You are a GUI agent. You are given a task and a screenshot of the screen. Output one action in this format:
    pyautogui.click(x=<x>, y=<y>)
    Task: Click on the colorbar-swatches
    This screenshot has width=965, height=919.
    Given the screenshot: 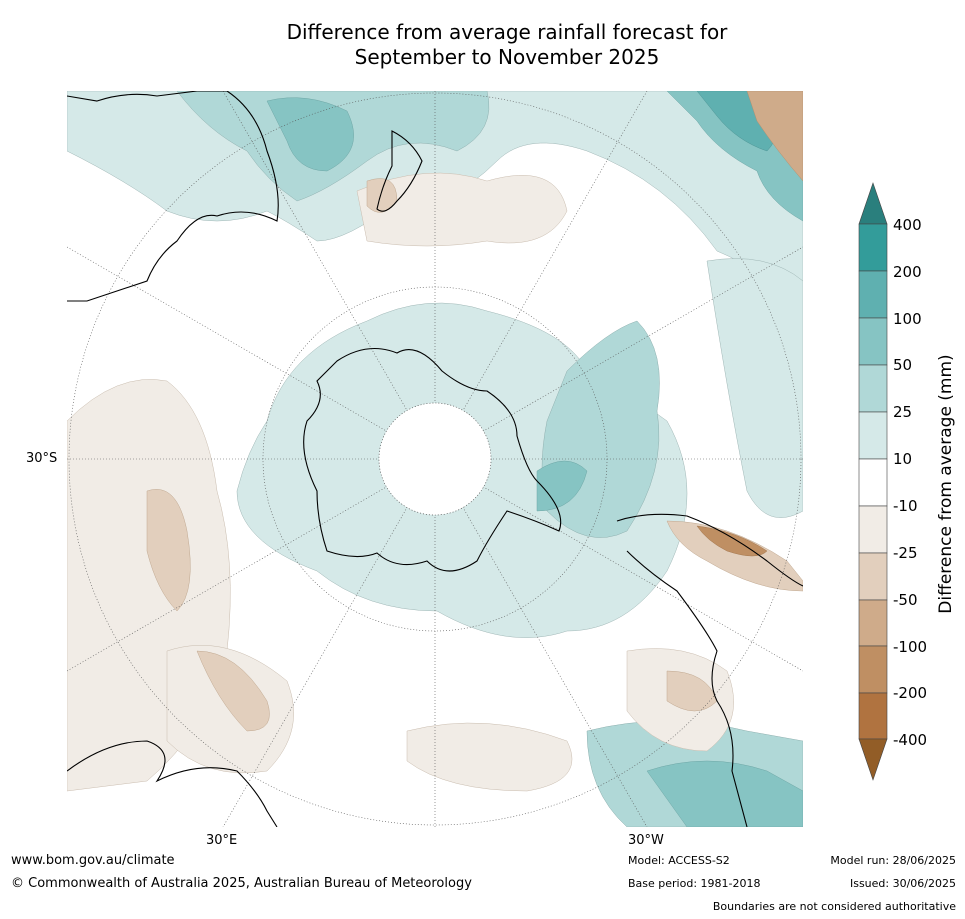 What is the action you would take?
    pyautogui.click(x=873, y=481)
    